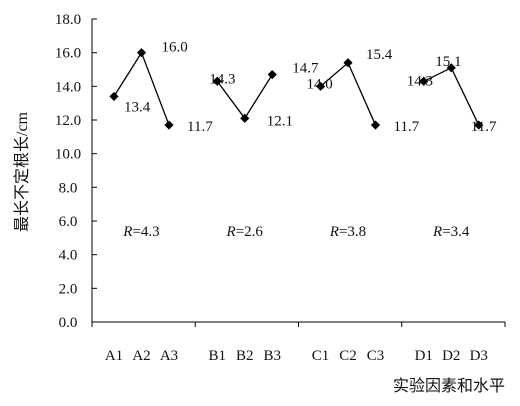 The width and height of the screenshot is (520, 406). I want to click on x-category-label: C3, so click(376, 356).